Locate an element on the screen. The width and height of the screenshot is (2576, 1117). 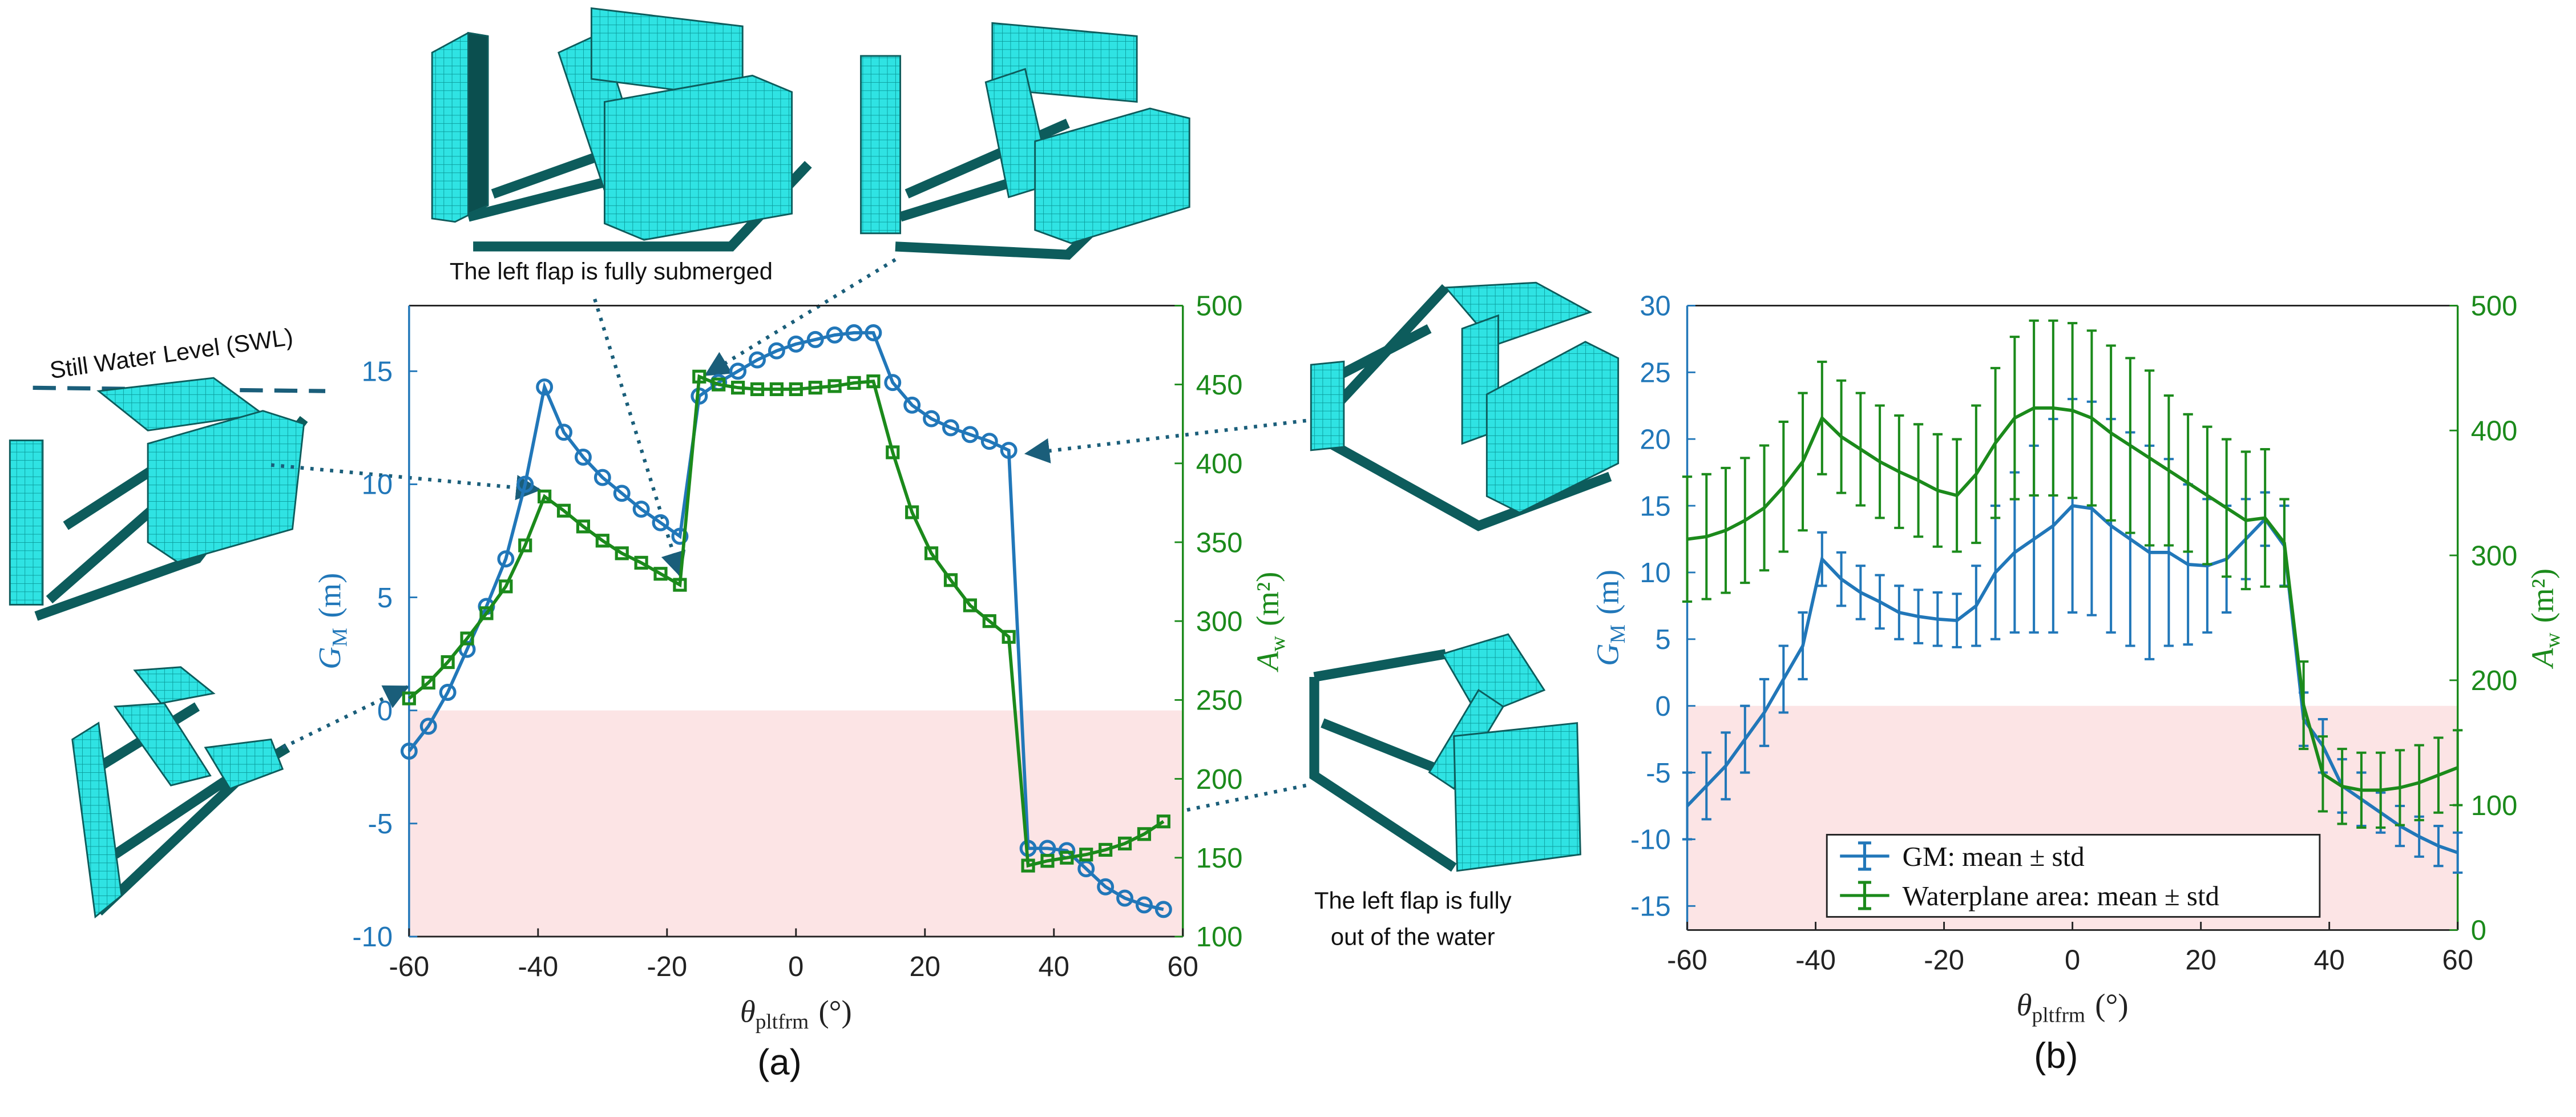
y2-tick-label: 450 is located at coordinates (1219, 385).